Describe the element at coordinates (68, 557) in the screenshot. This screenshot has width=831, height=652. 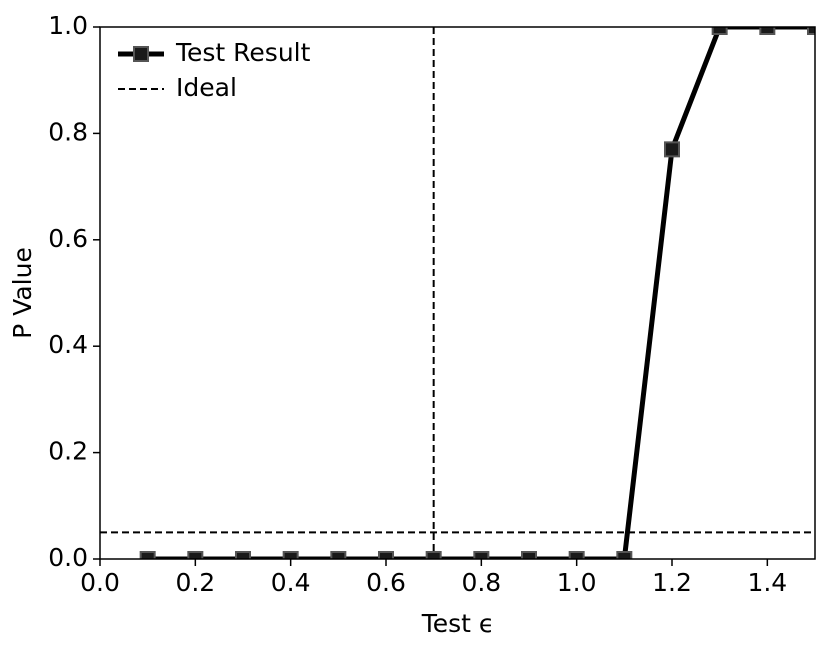
I see `y-tick-label: 0.0` at that location.